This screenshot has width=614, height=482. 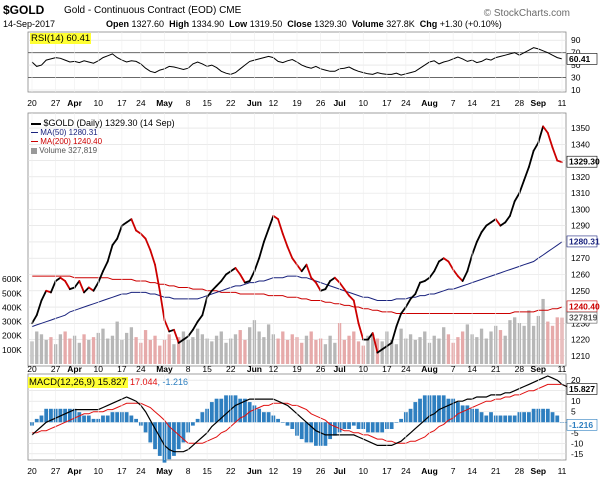 What do you see at coordinates (364, 103) in the screenshot?
I see `x-tick-label-upper: 10` at bounding box center [364, 103].